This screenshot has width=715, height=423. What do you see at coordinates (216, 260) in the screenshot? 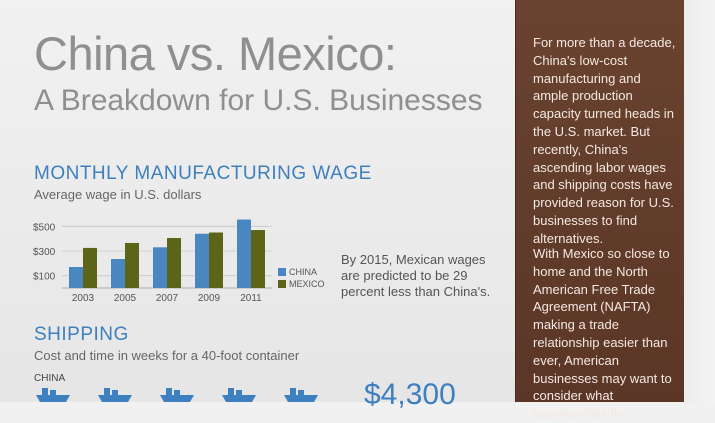
I see `bar-mexico-2009` at bounding box center [216, 260].